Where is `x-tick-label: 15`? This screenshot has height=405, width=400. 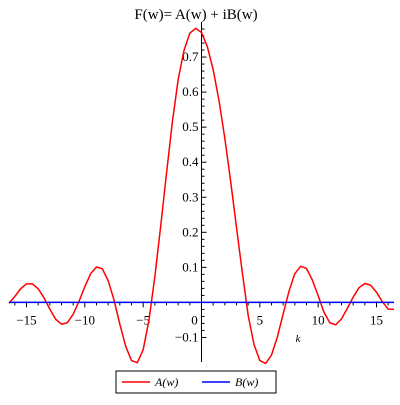 x-tick-label: 15 is located at coordinates (376, 319).